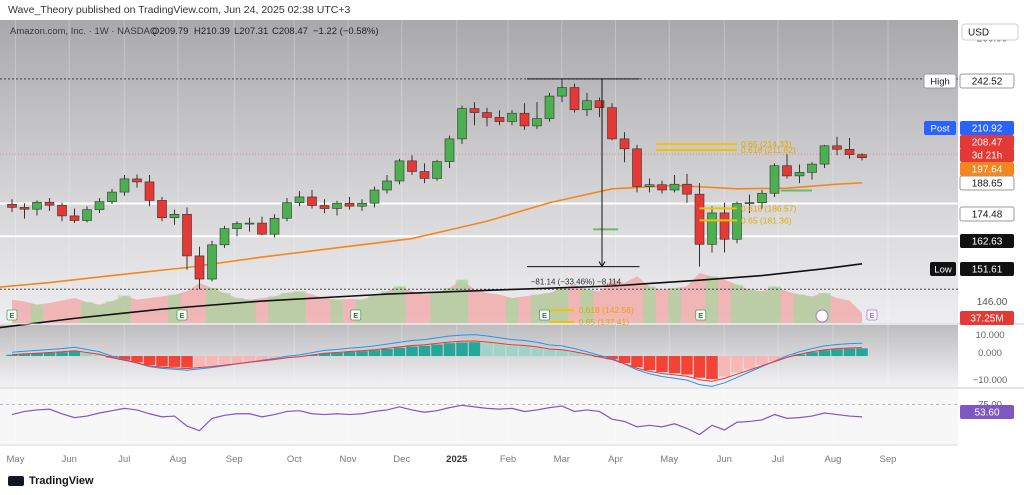 The width and height of the screenshot is (1024, 495). Describe the element at coordinates (290, 31) in the screenshot. I see `legend-close: C208.47` at that location.